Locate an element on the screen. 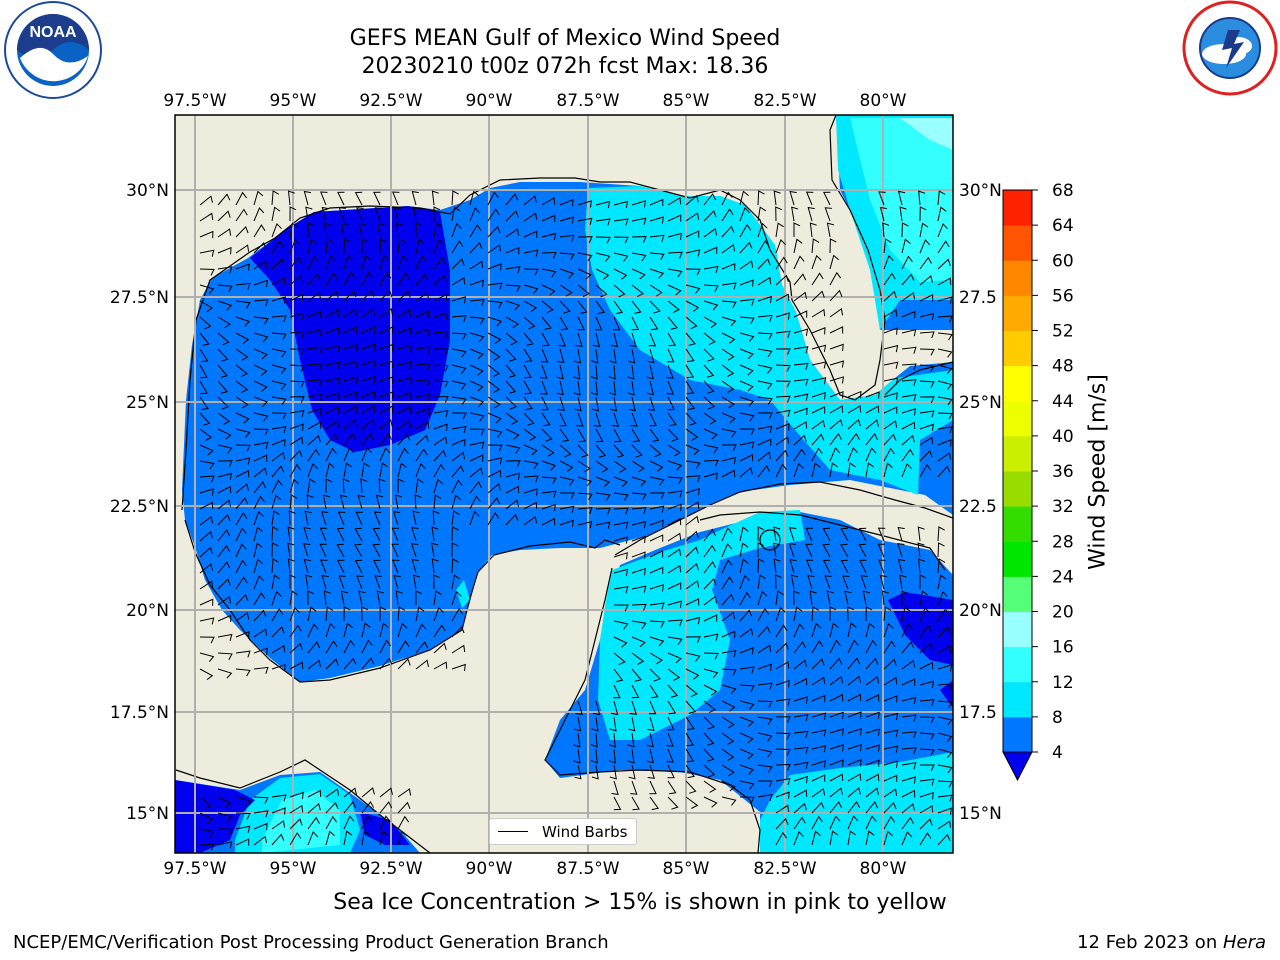 The image size is (1280, 960). lon-tick-bottom: 80°W is located at coordinates (883, 869).